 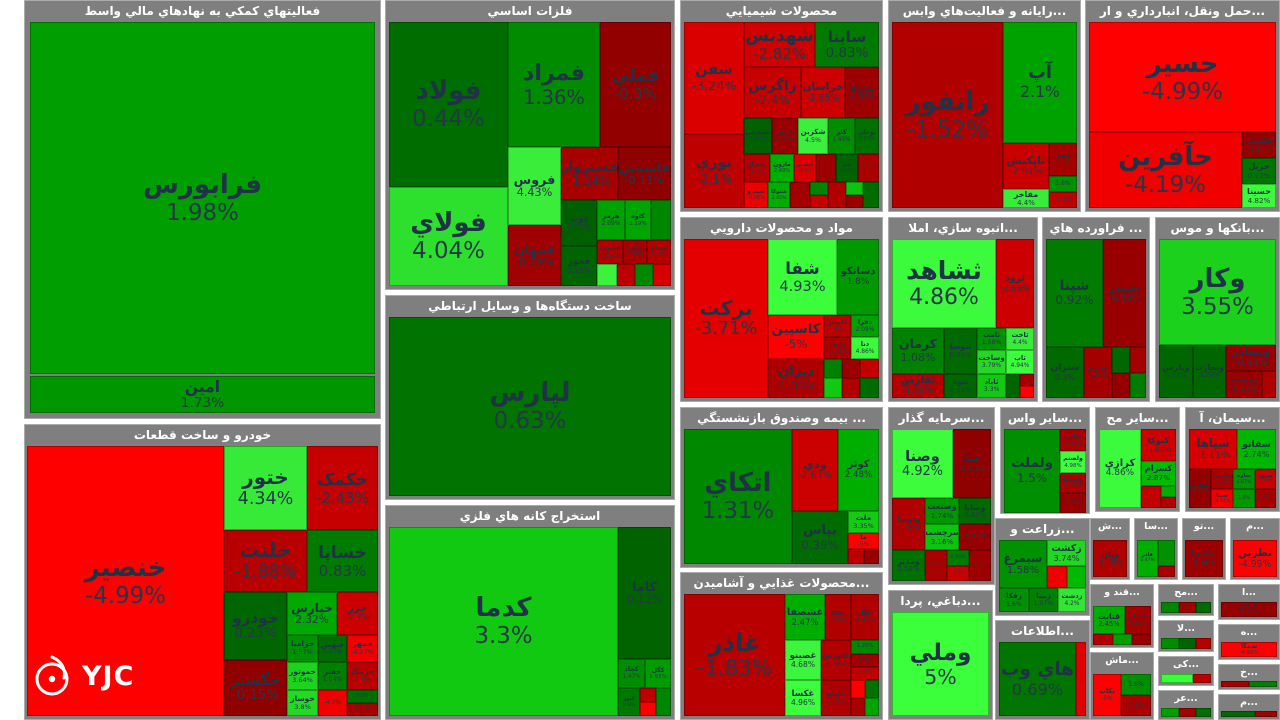 What do you see at coordinates (772, 92) in the screenshot?
I see `tile-زاگرس: زاگرس -2.4%` at bounding box center [772, 92].